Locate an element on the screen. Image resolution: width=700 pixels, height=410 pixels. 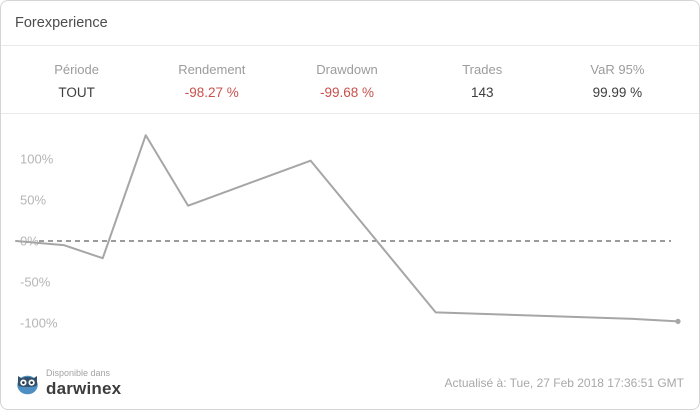
stat-periode: Période TOUT is located at coordinates (76, 87).